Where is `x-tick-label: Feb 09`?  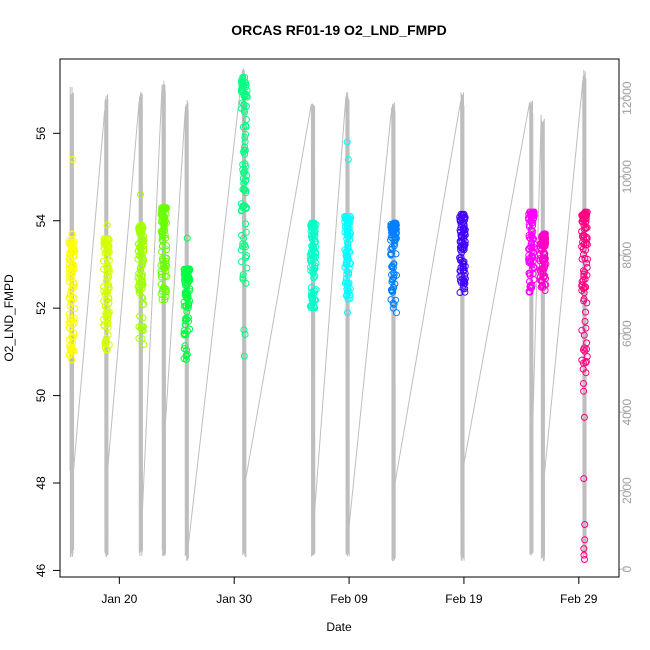
x-tick-label: Feb 09 is located at coordinates (349, 599).